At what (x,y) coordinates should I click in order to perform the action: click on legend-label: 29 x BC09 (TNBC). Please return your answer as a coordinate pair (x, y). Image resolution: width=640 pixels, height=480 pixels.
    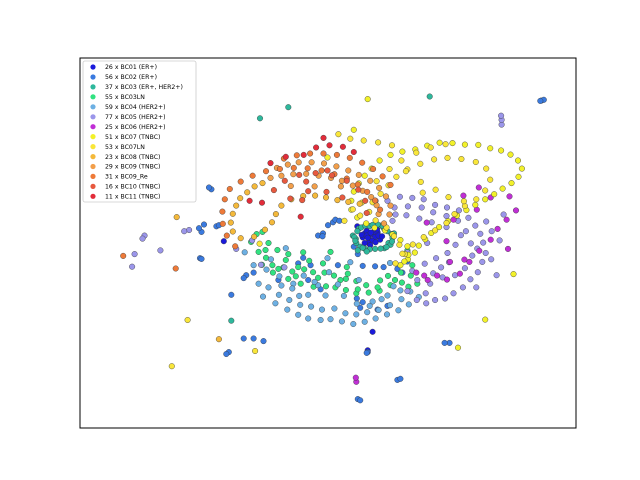
    Looking at the image, I should click on (132, 167).